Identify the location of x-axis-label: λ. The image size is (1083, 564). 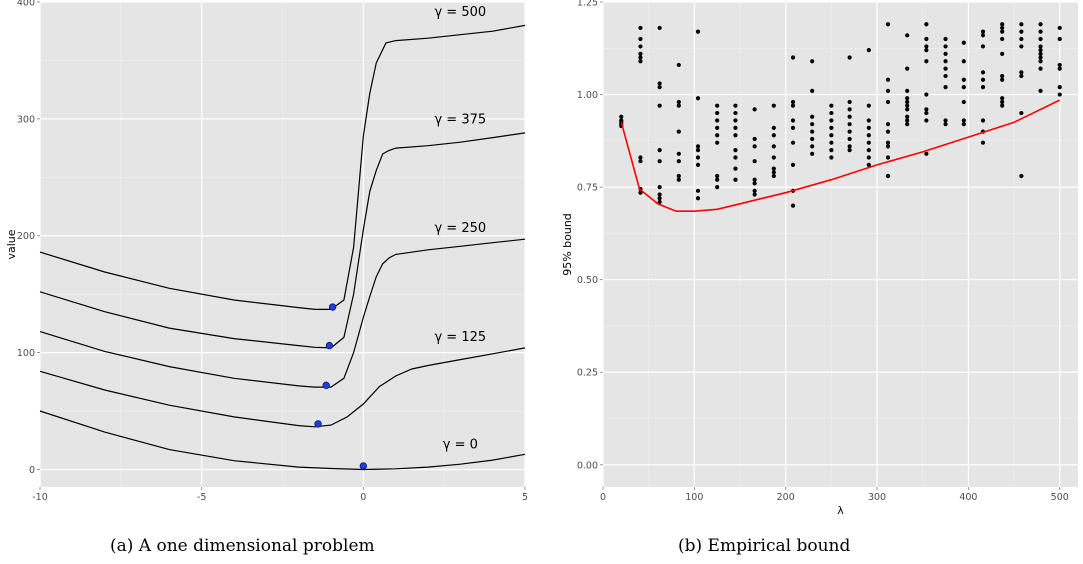
(840, 510).